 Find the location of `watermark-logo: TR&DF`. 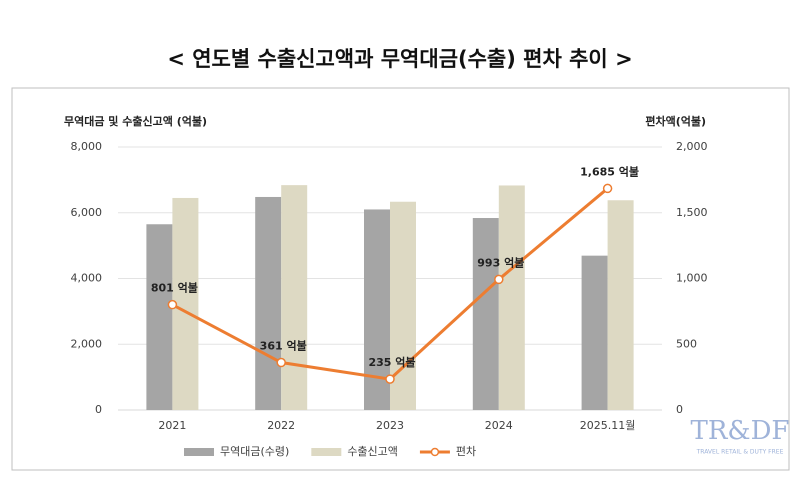

watermark-logo: TR&DF is located at coordinates (740, 431).